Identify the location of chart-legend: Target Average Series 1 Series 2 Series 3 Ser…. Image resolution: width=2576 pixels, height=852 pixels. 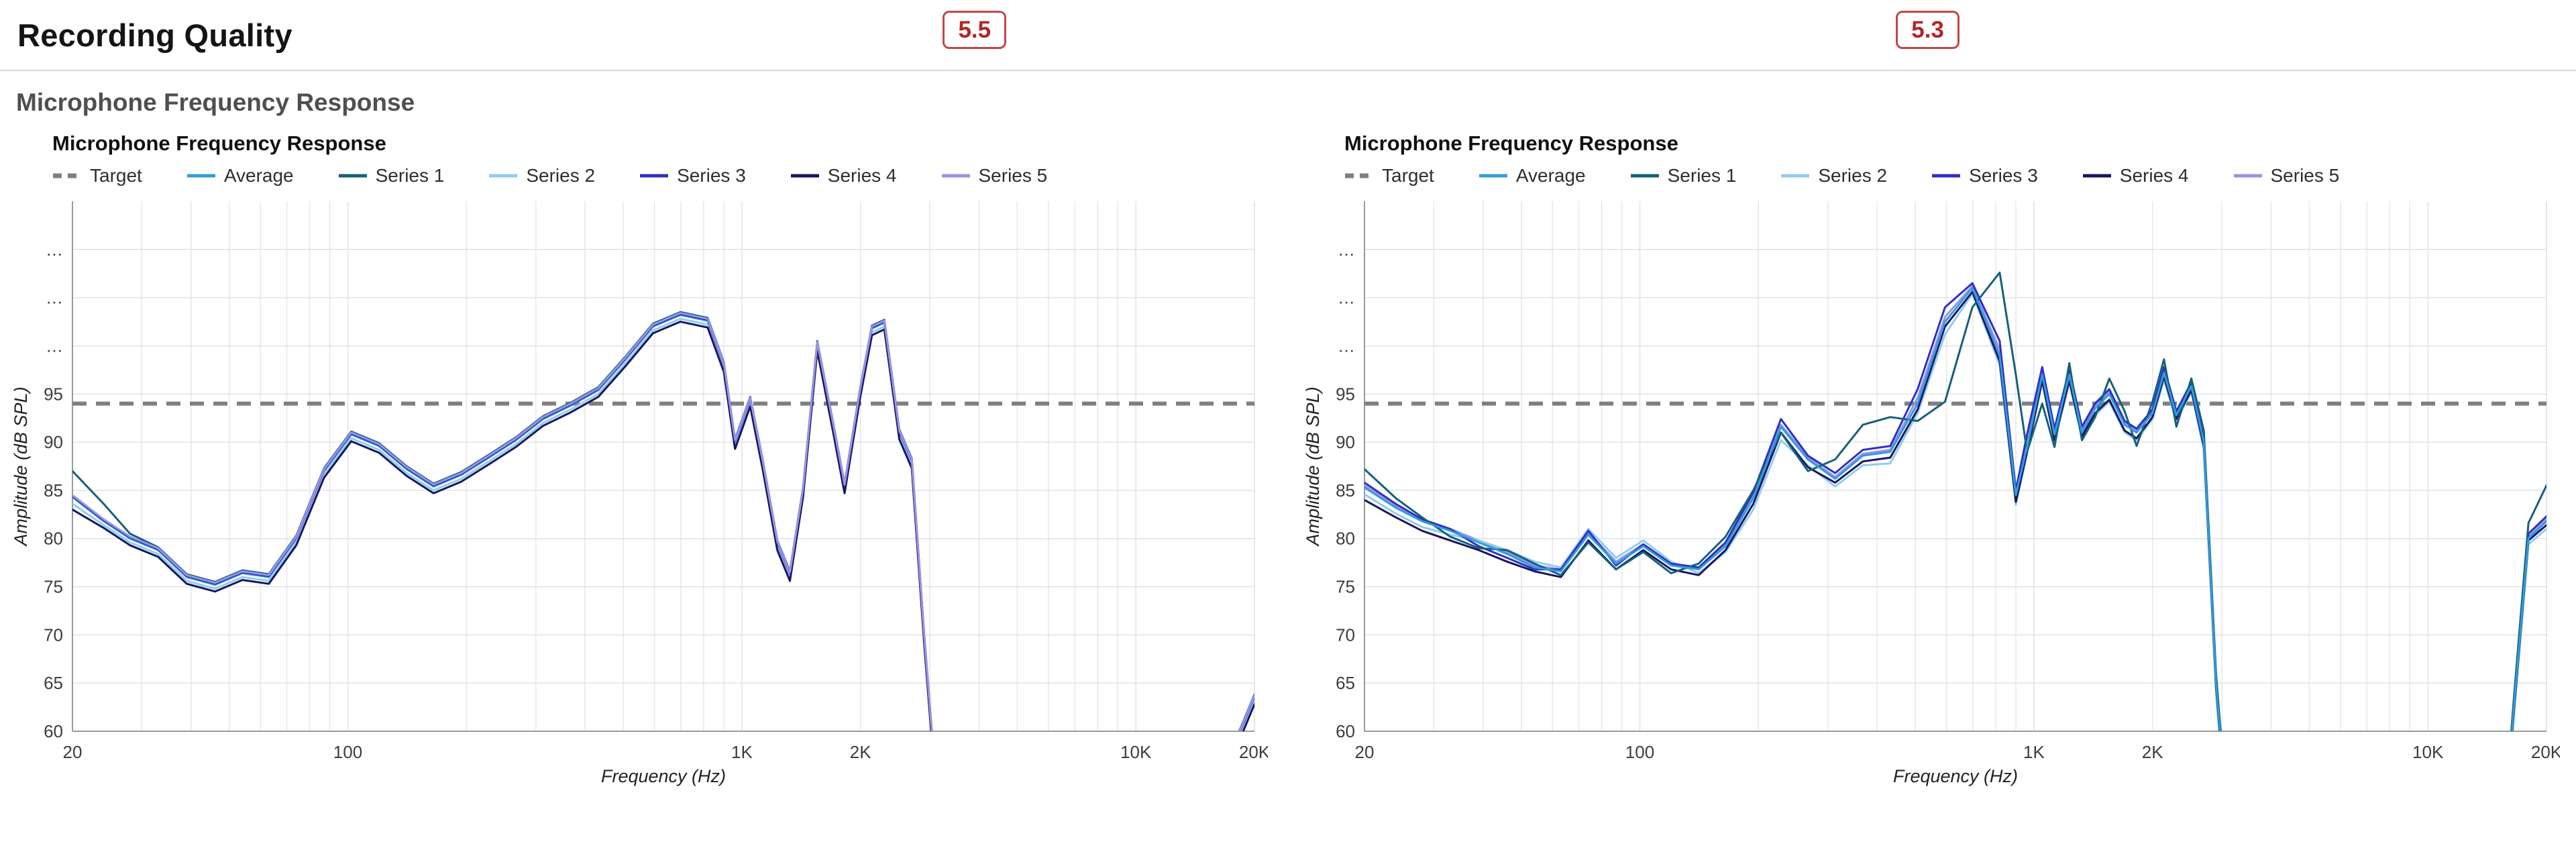
(663, 176).